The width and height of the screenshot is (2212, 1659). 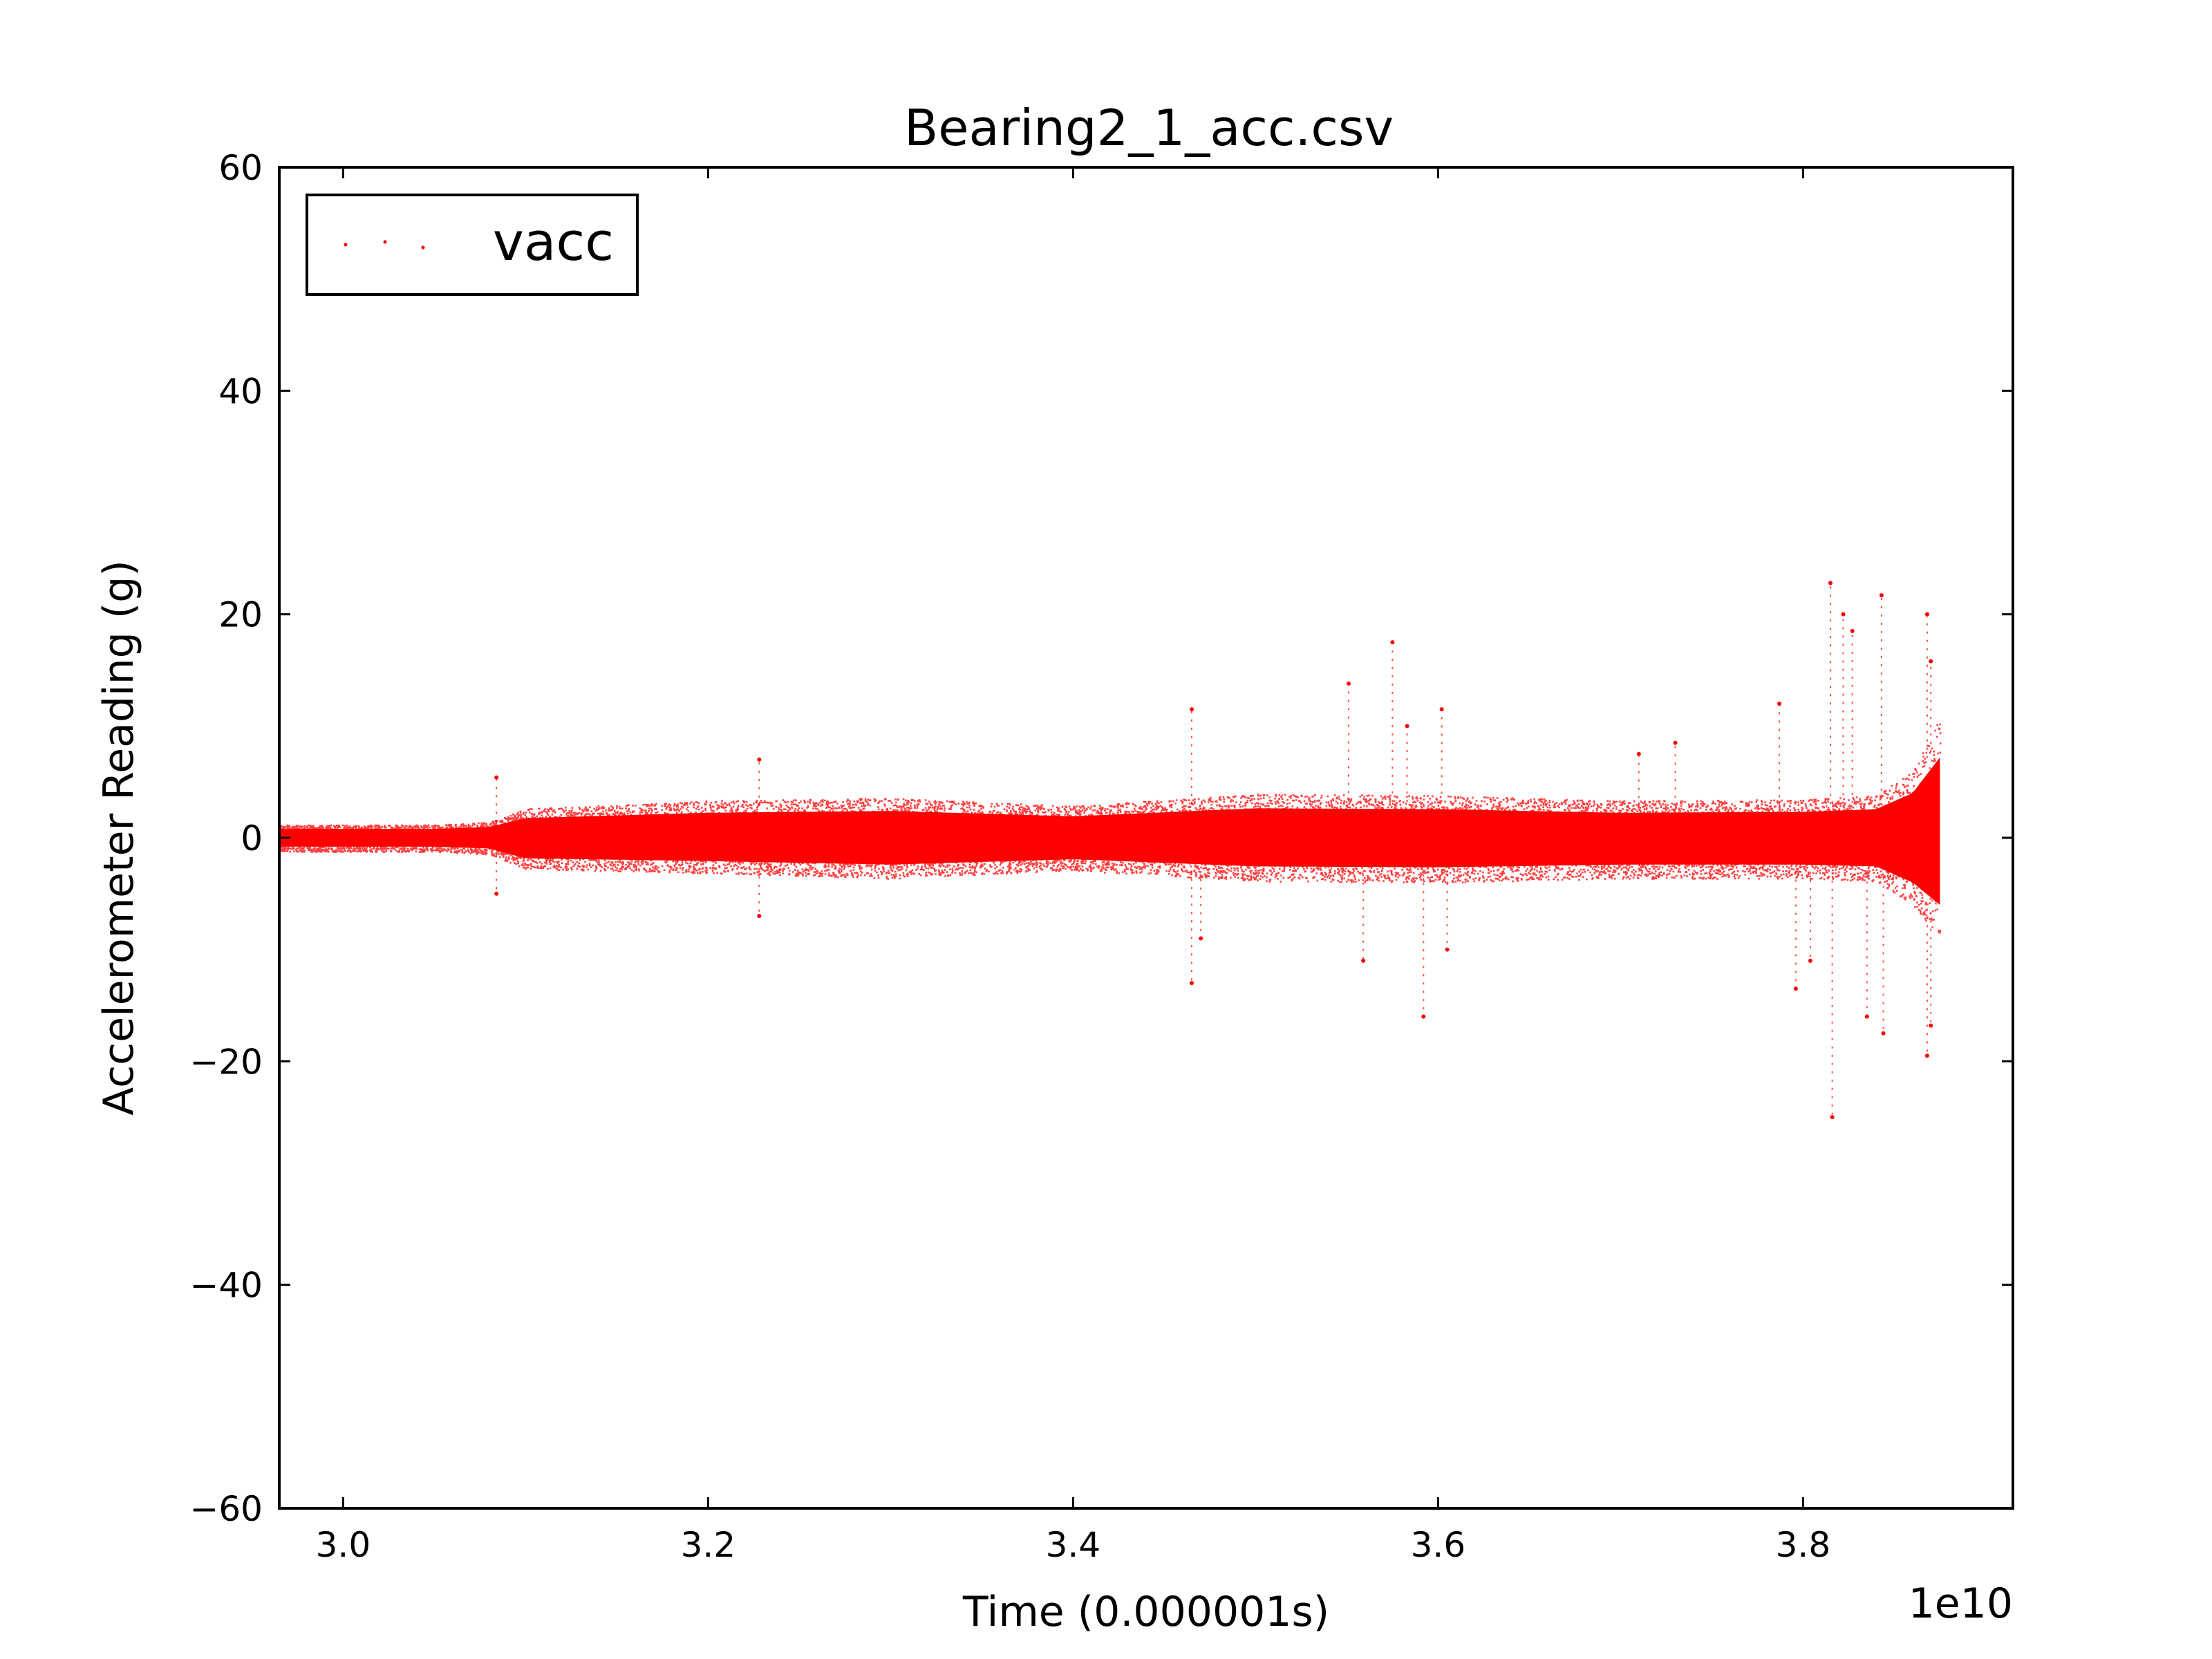 What do you see at coordinates (1961, 1604) in the screenshot?
I see `x-offset-label: 1e10` at bounding box center [1961, 1604].